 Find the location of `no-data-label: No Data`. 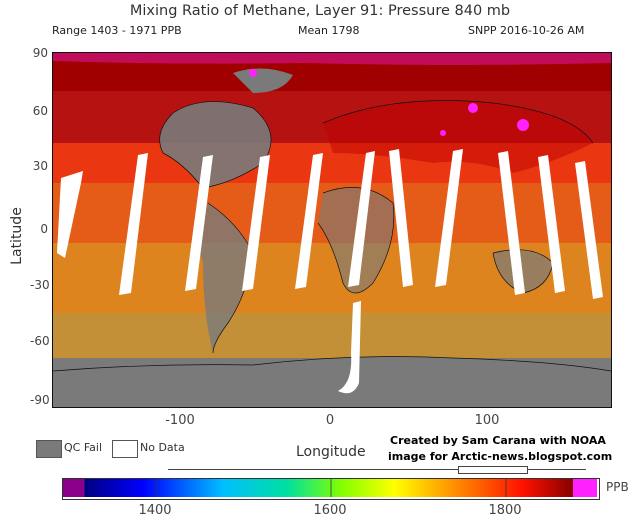

no-data-label: No Data is located at coordinates (162, 447).